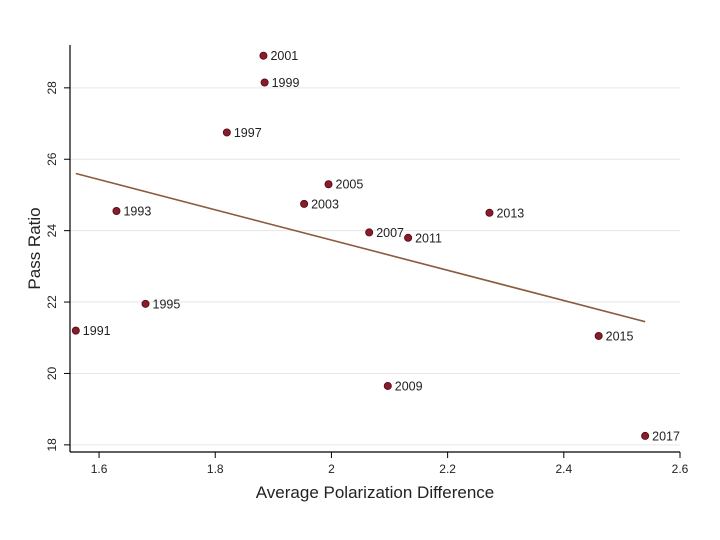 This screenshot has width=720, height=540. What do you see at coordinates (215, 469) in the screenshot?
I see `x-tick-label: 1.8` at bounding box center [215, 469].